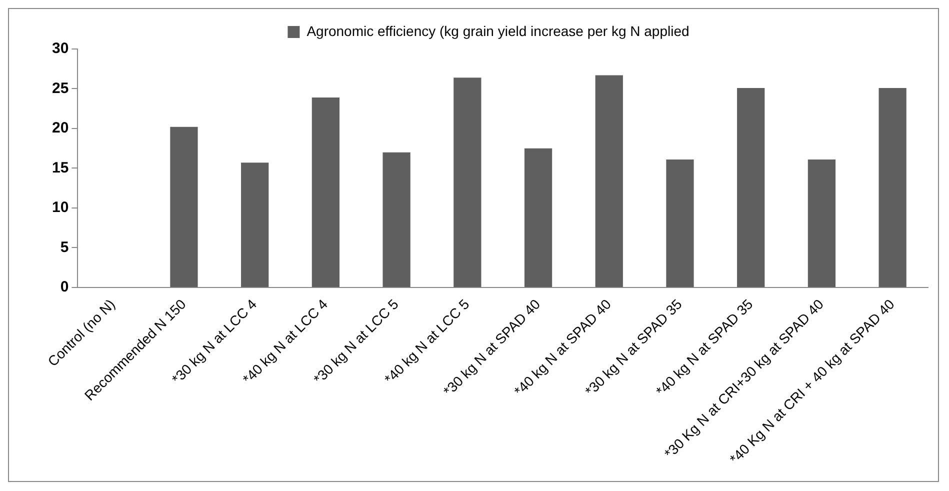 The image size is (949, 491). Describe the element at coordinates (60, 167) in the screenshot. I see `y-tick-label: 15` at that location.